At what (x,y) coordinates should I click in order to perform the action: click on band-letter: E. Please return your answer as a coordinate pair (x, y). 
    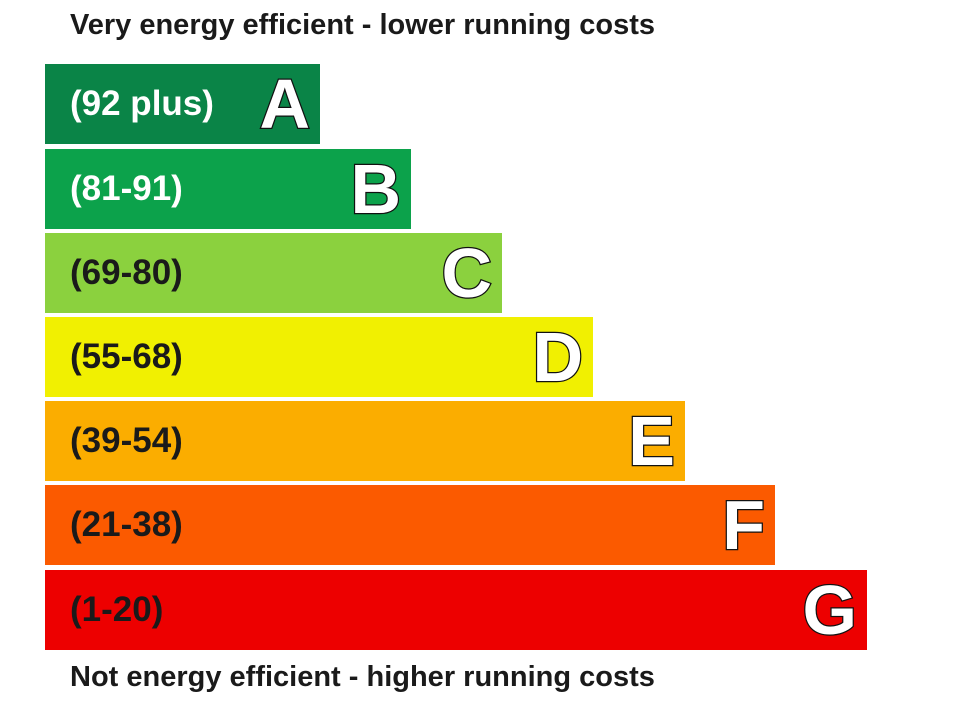
    Looking at the image, I should click on (651, 441).